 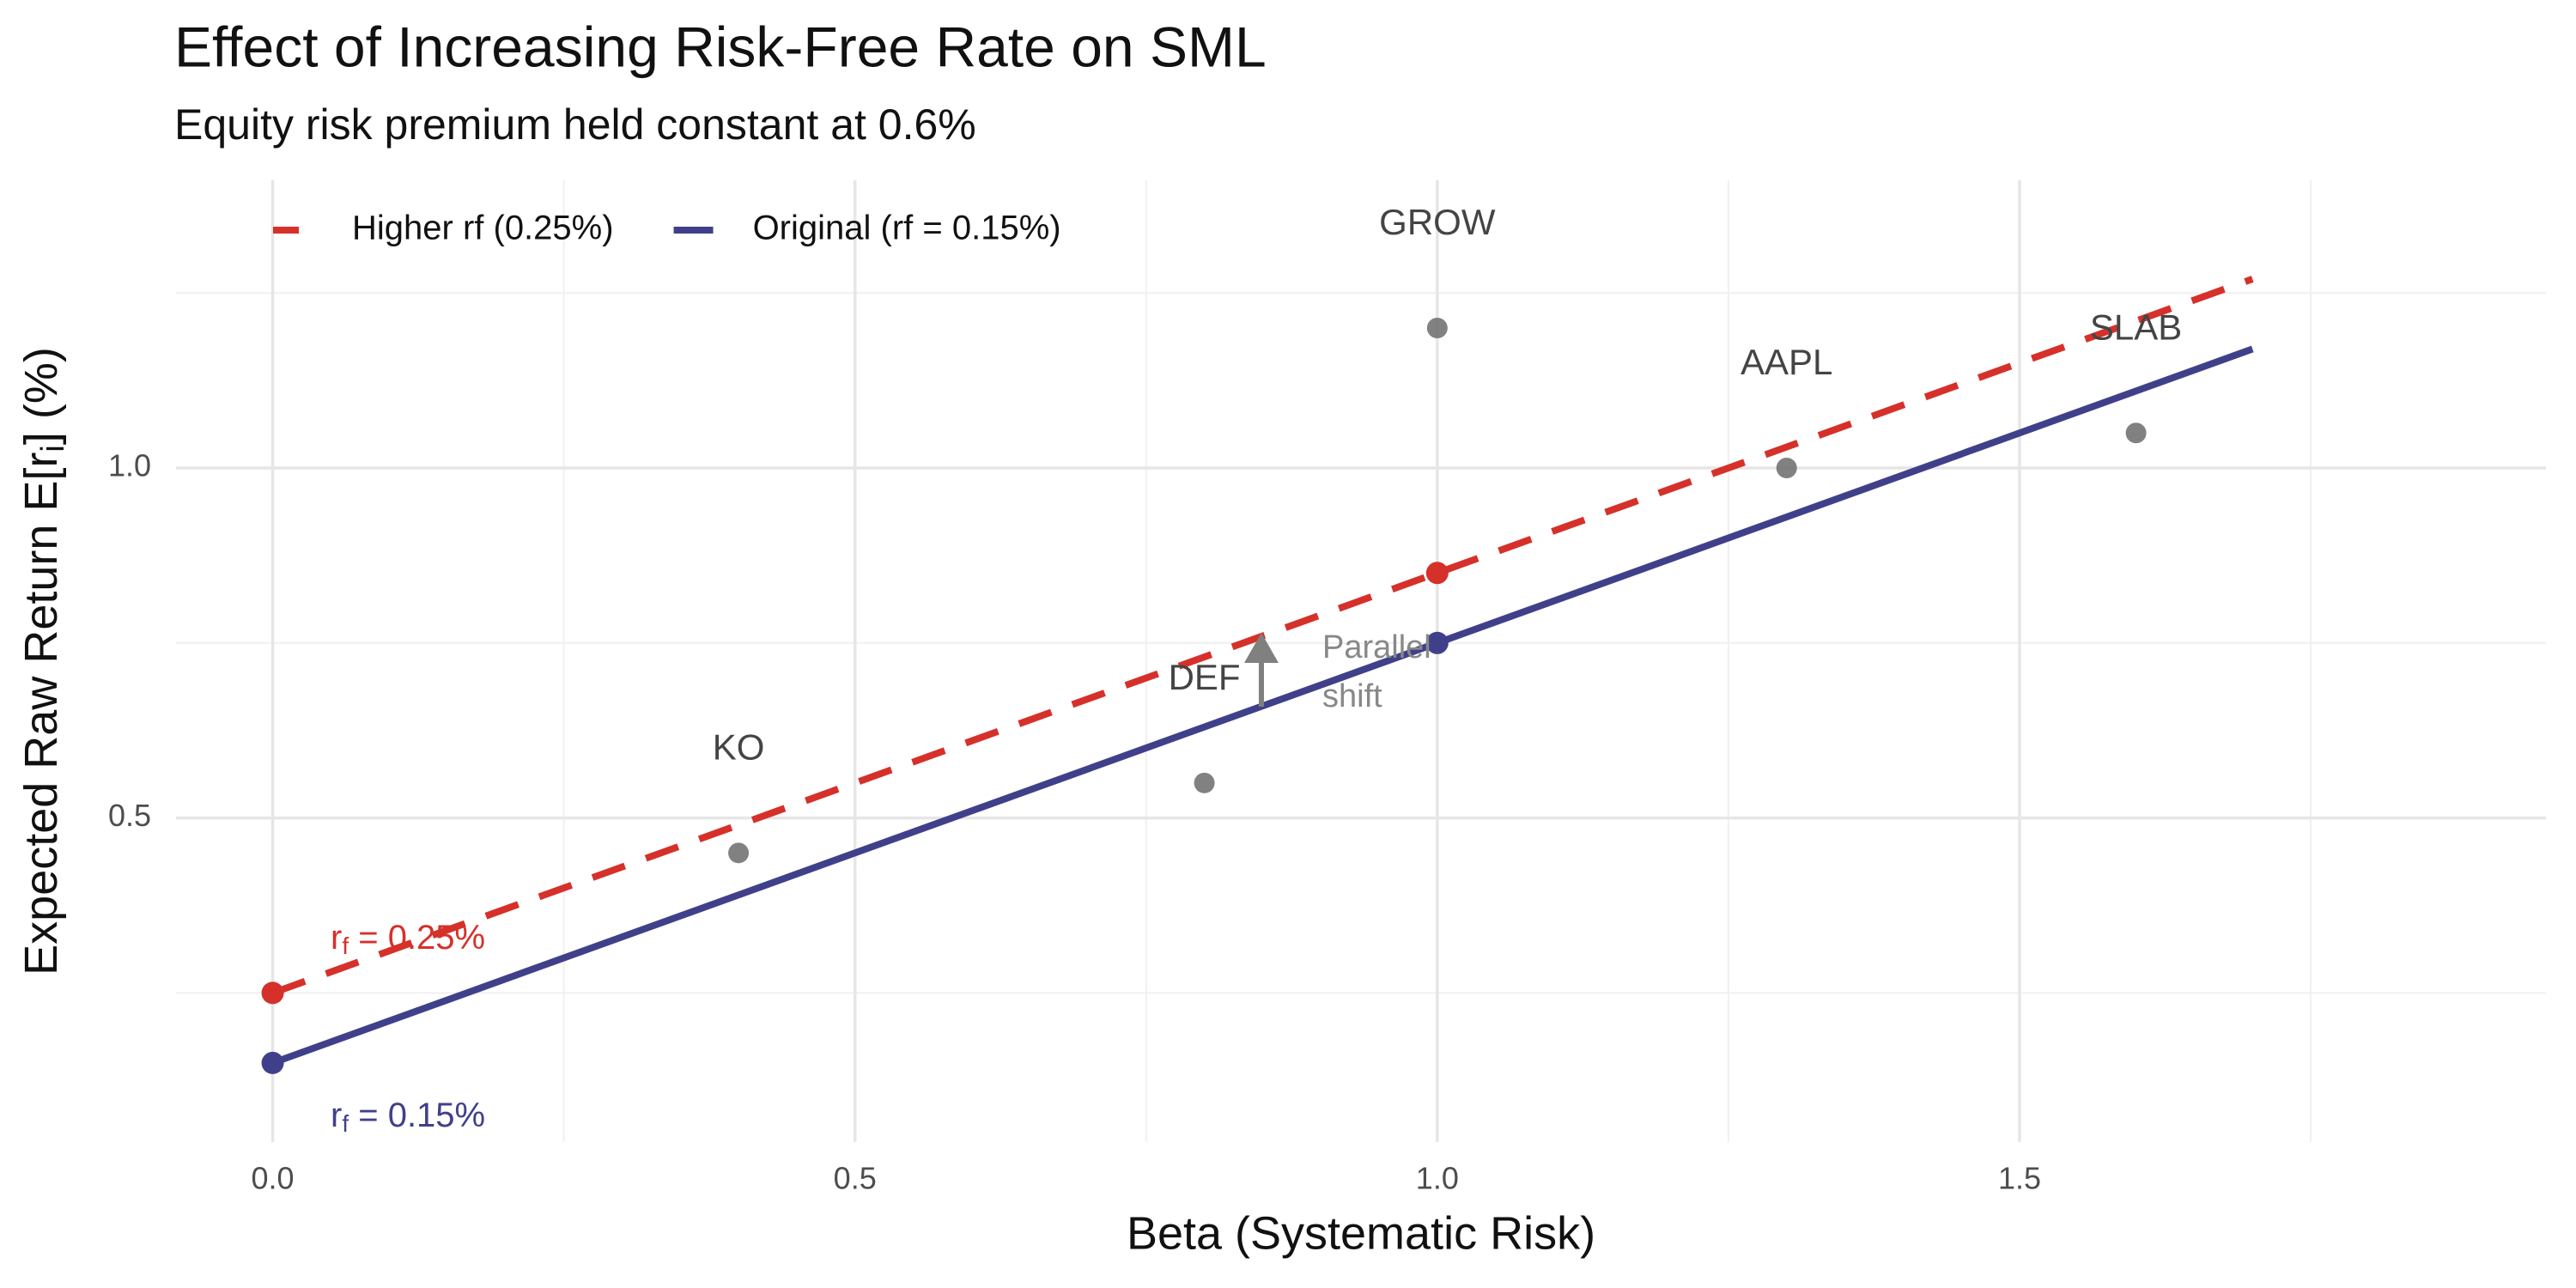 What do you see at coordinates (739, 746) in the screenshot?
I see `stock-label: KO` at bounding box center [739, 746].